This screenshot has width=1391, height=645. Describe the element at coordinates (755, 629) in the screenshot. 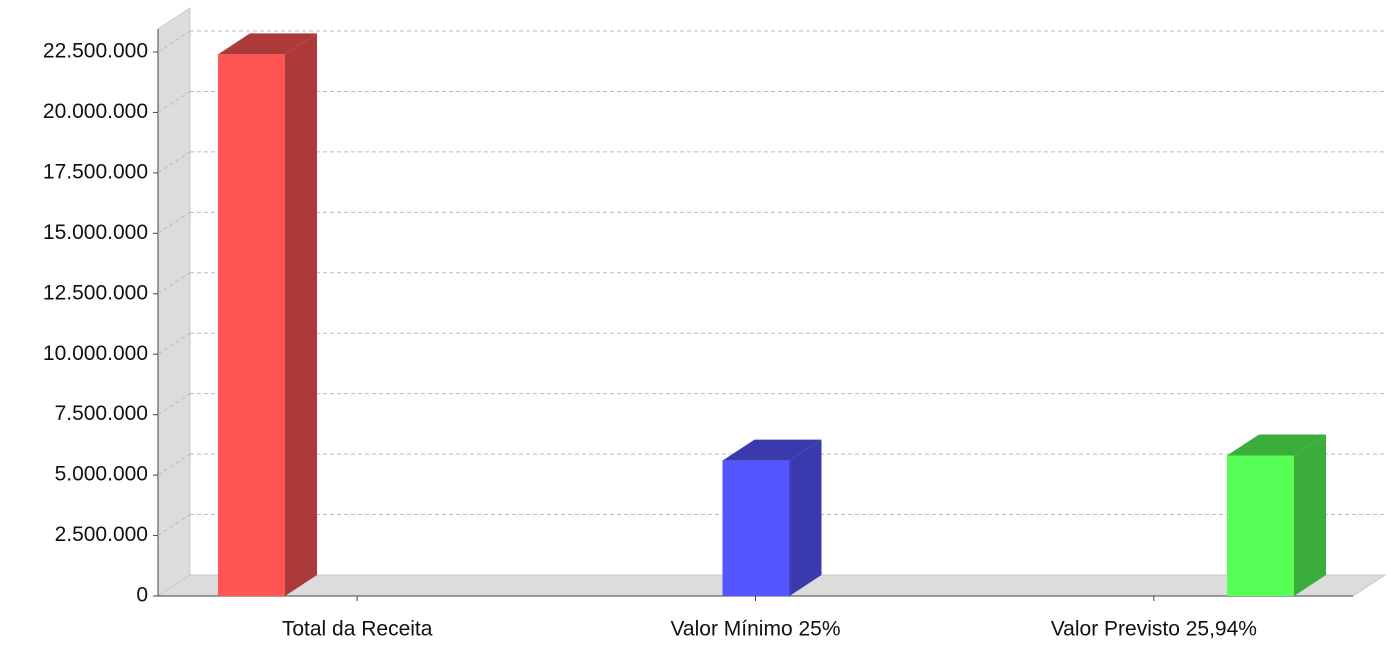

I see `x-tick-label: Valor Mínimo 25%` at that location.